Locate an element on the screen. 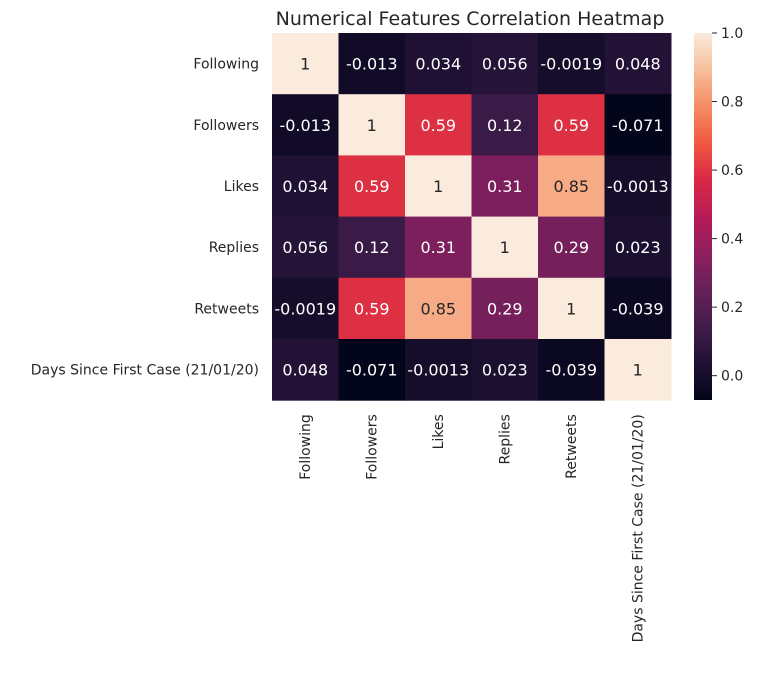 The height and width of the screenshot is (675, 759). heatmap-cell-r0-c3 is located at coordinates (505, 64).